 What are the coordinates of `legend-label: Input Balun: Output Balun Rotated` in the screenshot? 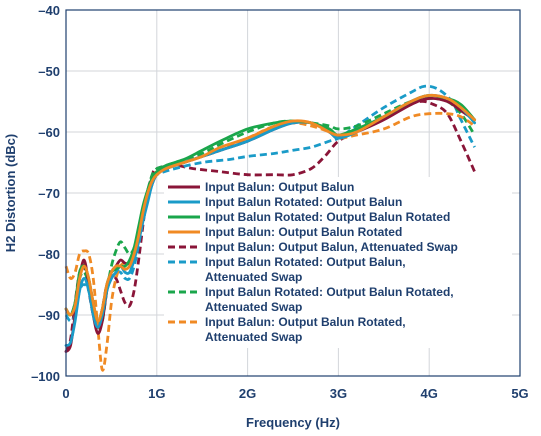 It's located at (303, 232).